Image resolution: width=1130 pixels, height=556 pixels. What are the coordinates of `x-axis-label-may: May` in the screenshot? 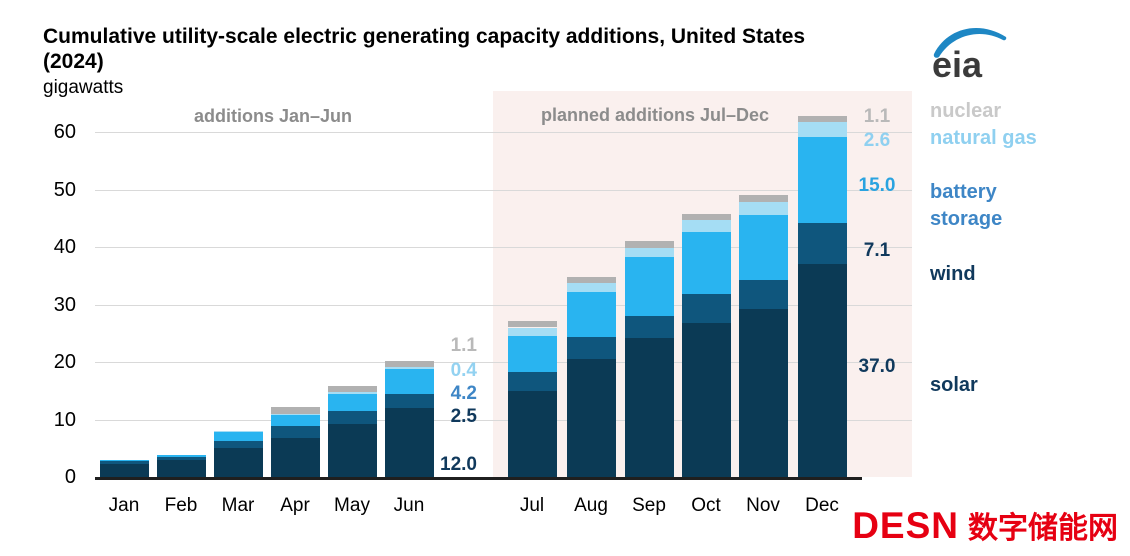 It's located at (352, 505).